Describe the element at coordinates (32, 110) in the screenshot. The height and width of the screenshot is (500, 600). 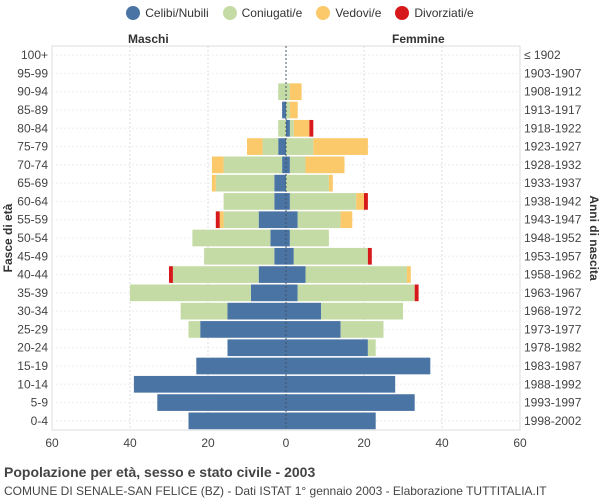
I see `age-group-label: 85-89` at that location.